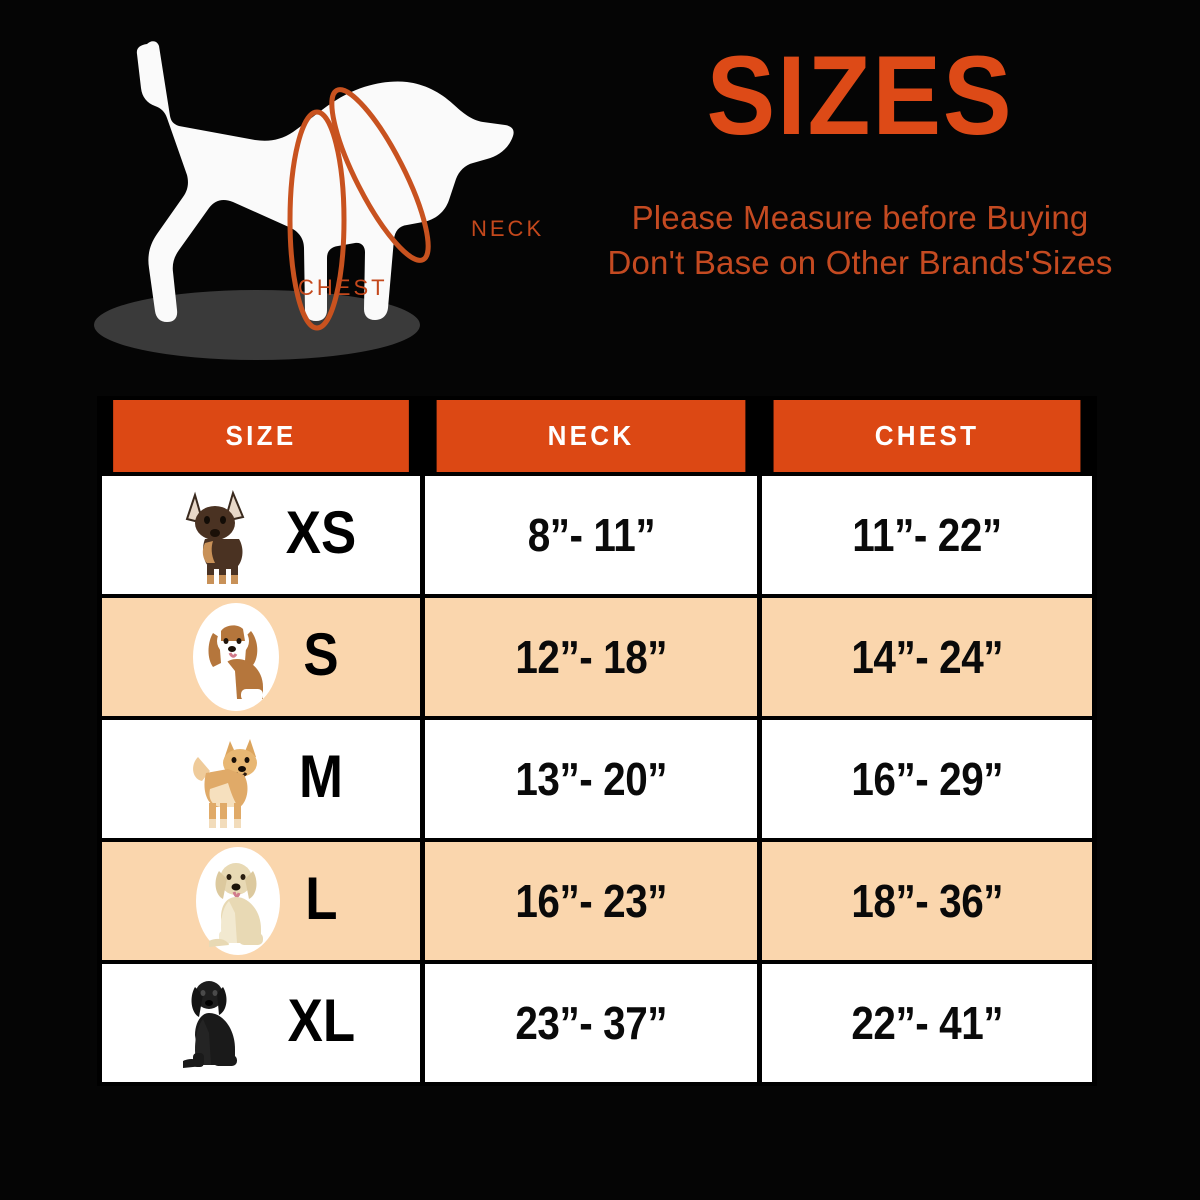  I want to click on cell-chest: 16”- 29”, so click(927, 779).